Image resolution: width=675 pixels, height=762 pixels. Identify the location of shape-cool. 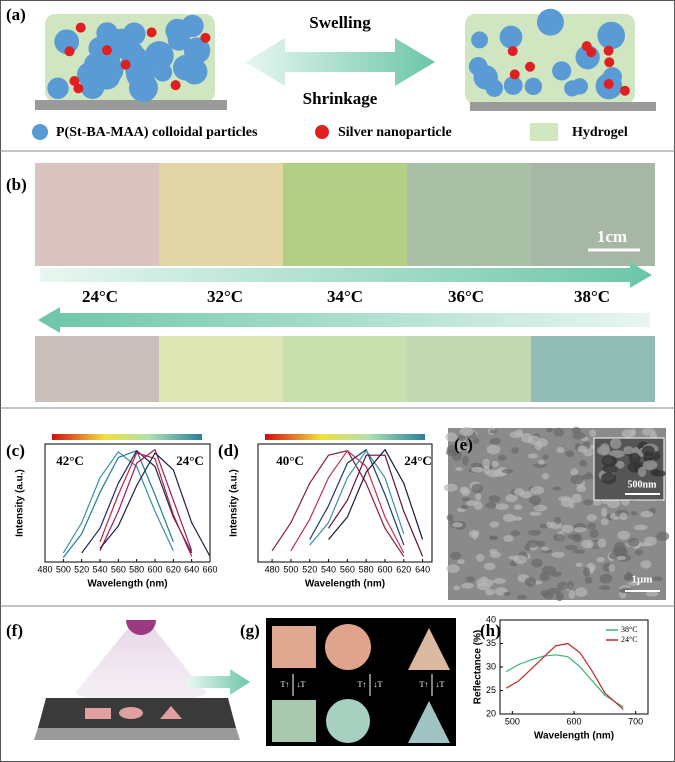
(294, 721).